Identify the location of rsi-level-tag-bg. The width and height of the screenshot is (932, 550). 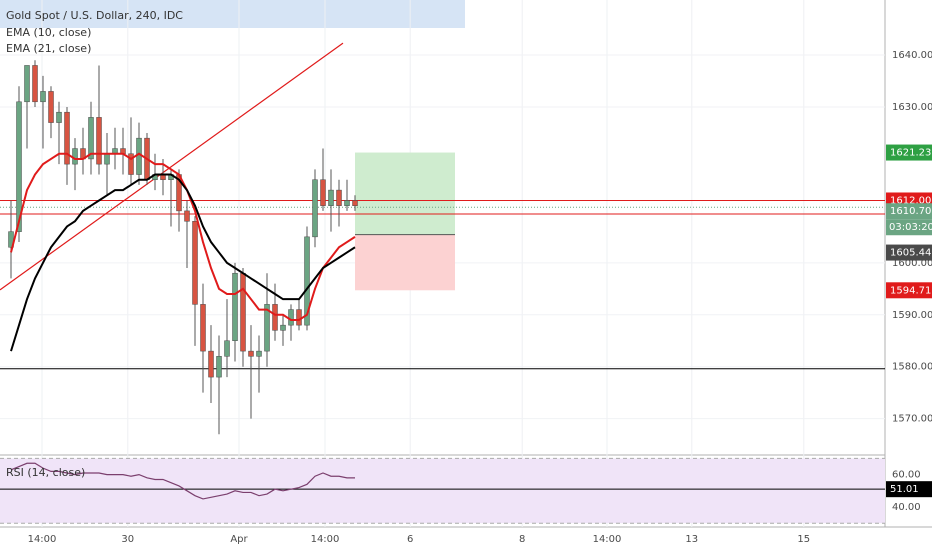
(909, 489).